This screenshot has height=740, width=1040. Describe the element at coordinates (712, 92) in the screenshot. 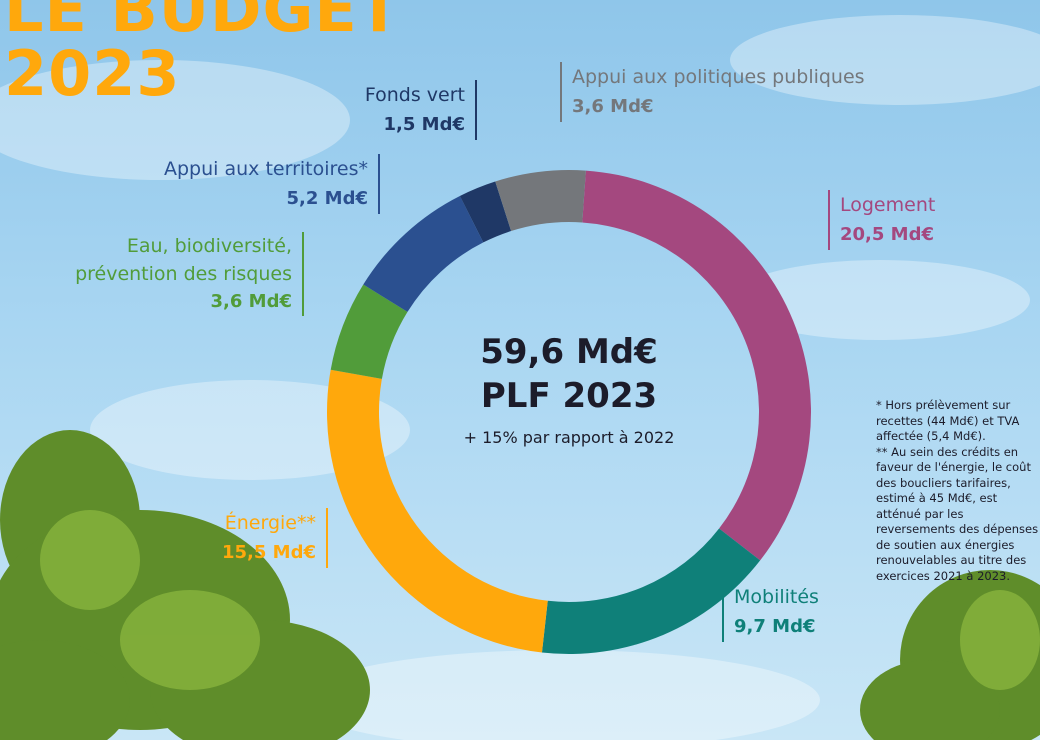

I see `segment-label: Appui aux politiques publiques 3,6 Md€` at that location.